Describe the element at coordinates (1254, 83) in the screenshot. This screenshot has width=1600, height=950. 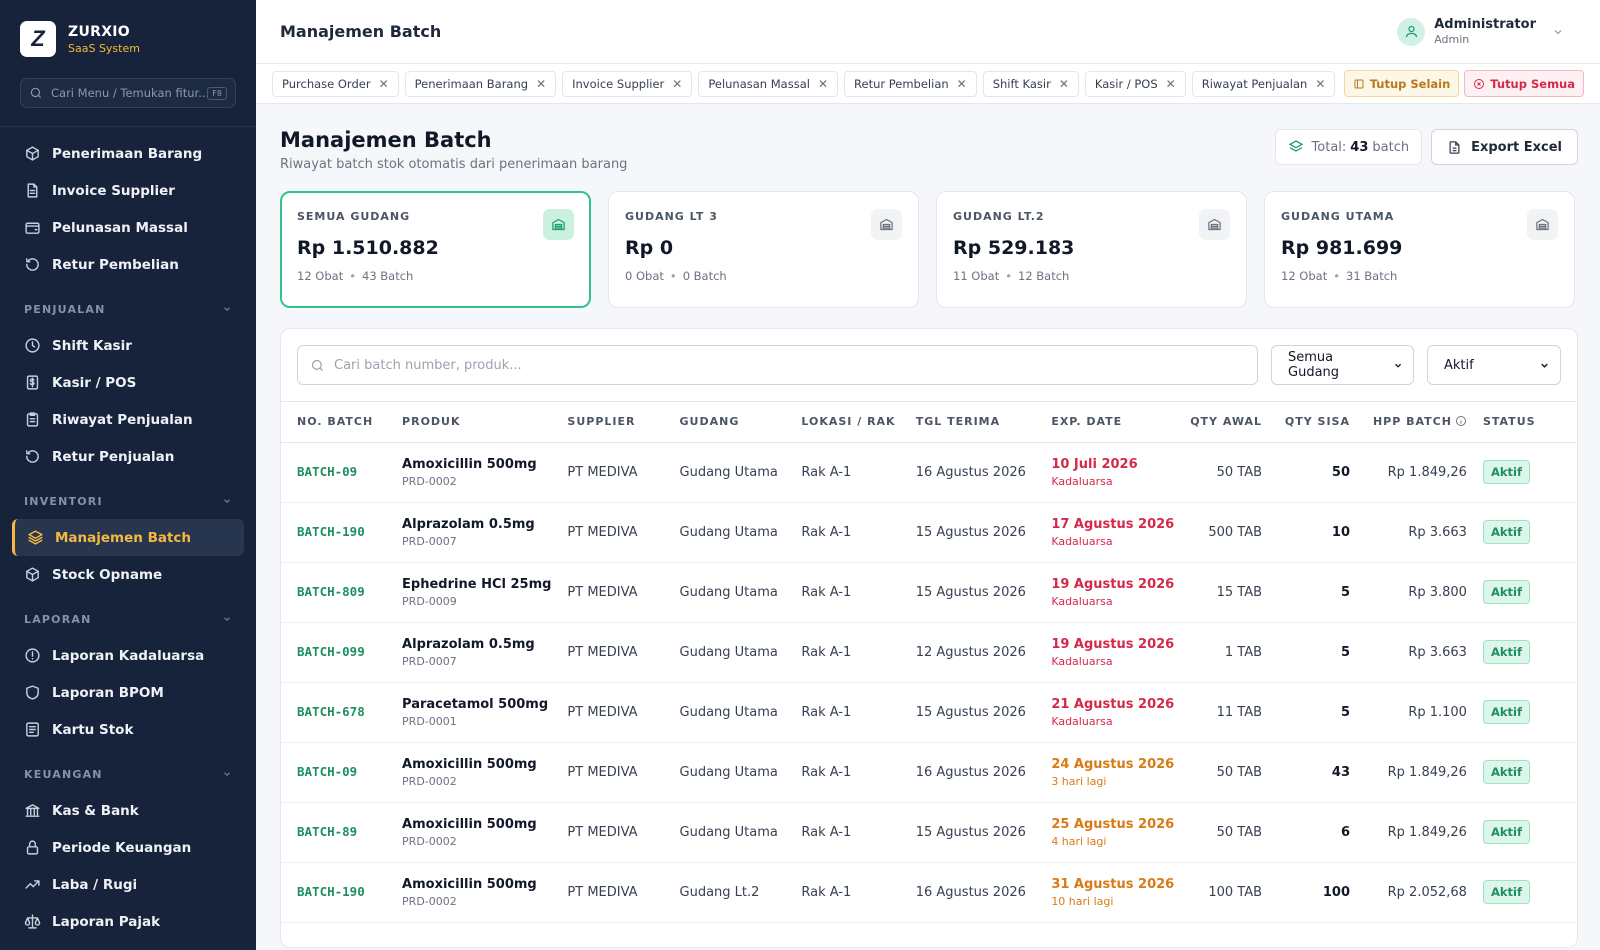
I see `tab-label: Riwayat Penjualan` at that location.